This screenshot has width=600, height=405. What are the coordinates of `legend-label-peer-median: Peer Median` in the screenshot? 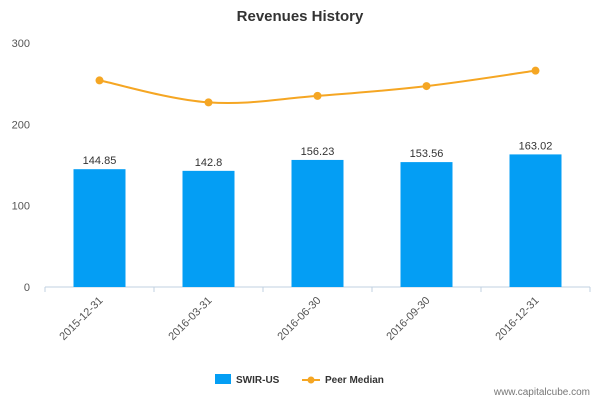 It's located at (354, 380).